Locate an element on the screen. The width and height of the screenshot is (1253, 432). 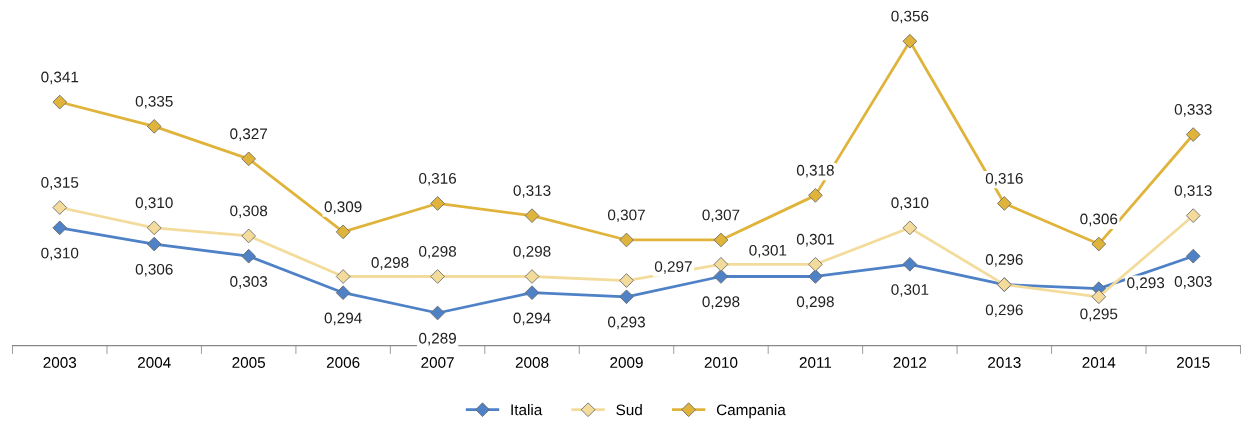
x-tick-label: 2008 is located at coordinates (532, 362).